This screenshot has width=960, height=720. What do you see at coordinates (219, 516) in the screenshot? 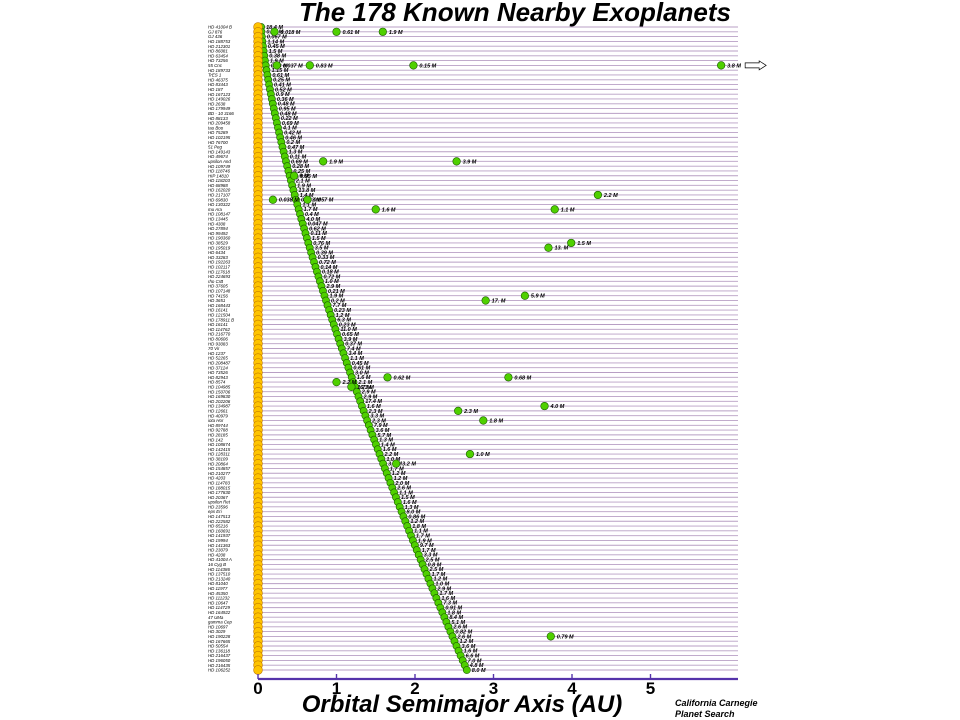
I see `star-name: HD 147513` at bounding box center [219, 516].